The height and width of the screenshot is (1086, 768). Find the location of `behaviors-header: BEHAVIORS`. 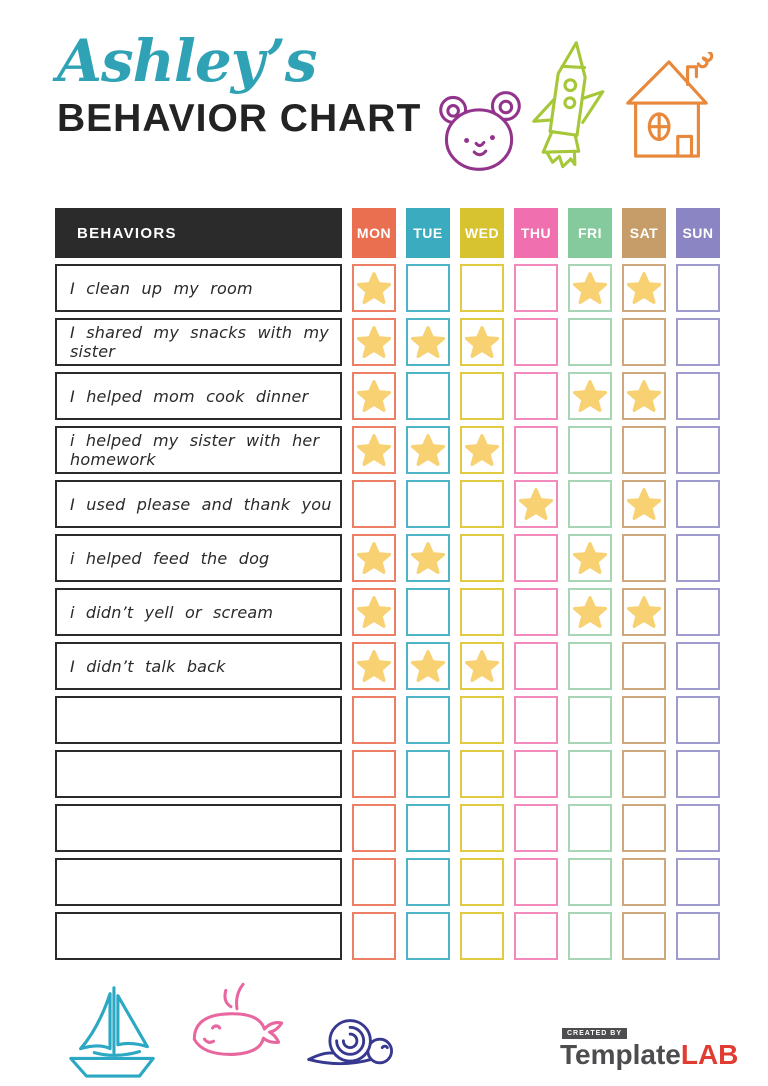

behaviors-header: BEHAVIORS is located at coordinates (198, 233).